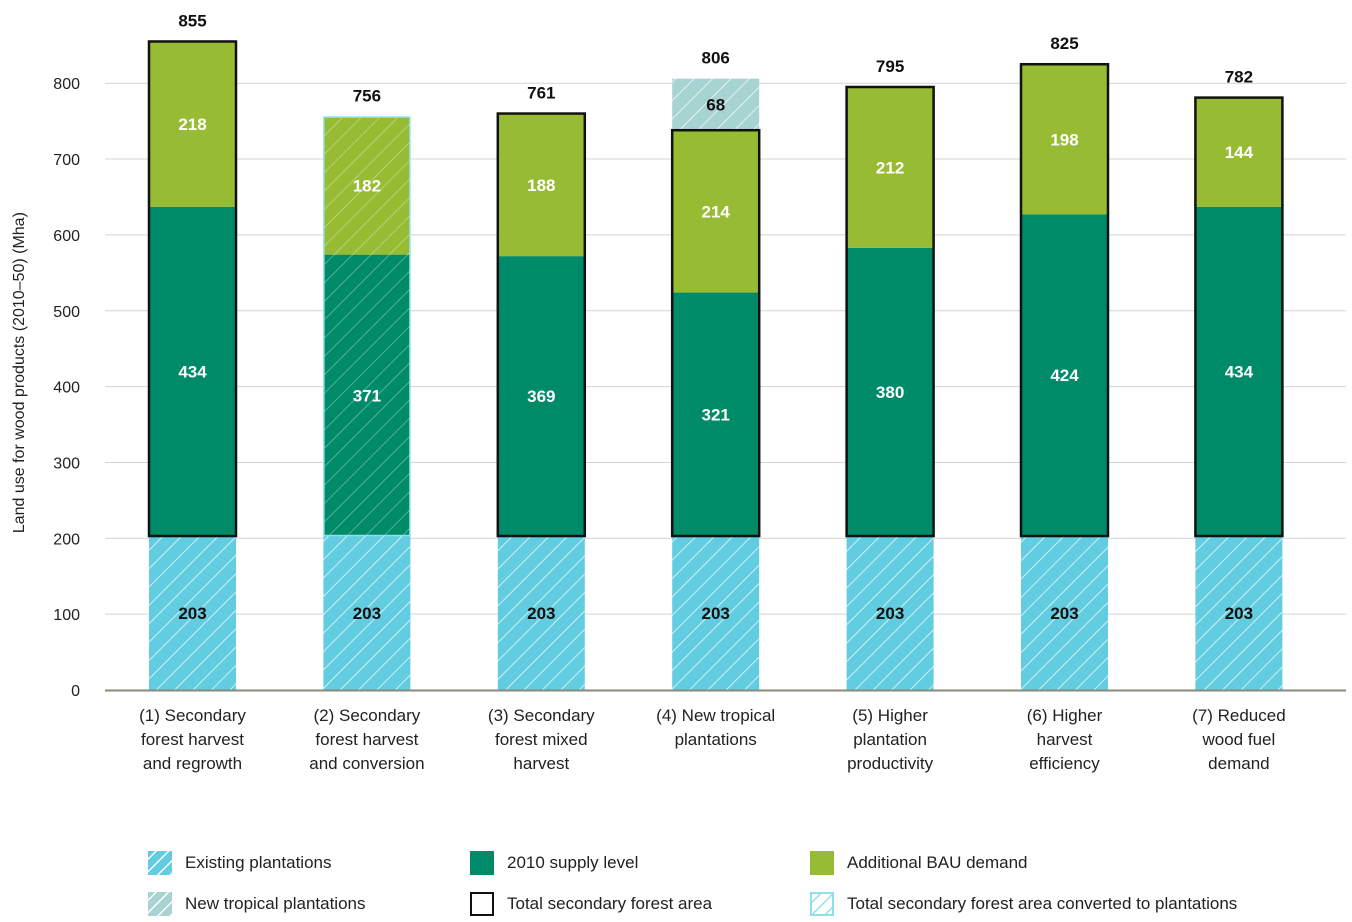  I want to click on data-label: 188, so click(541, 185).